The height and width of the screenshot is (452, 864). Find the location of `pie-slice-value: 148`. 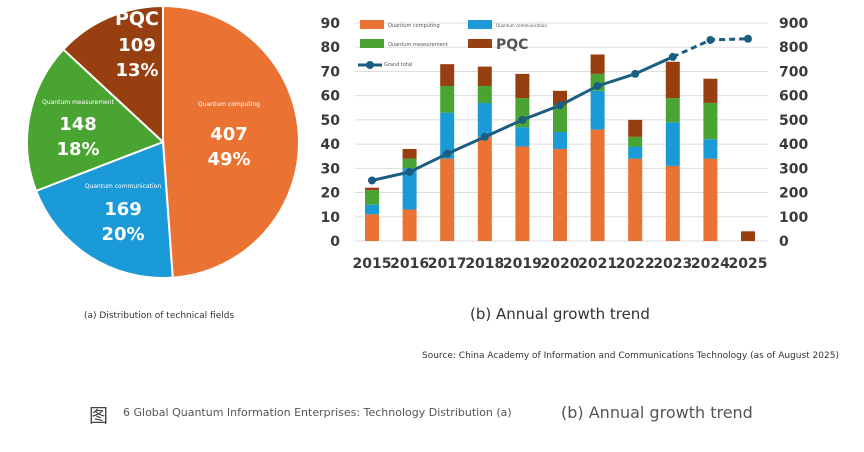

pie-slice-value: 148 is located at coordinates (78, 124).